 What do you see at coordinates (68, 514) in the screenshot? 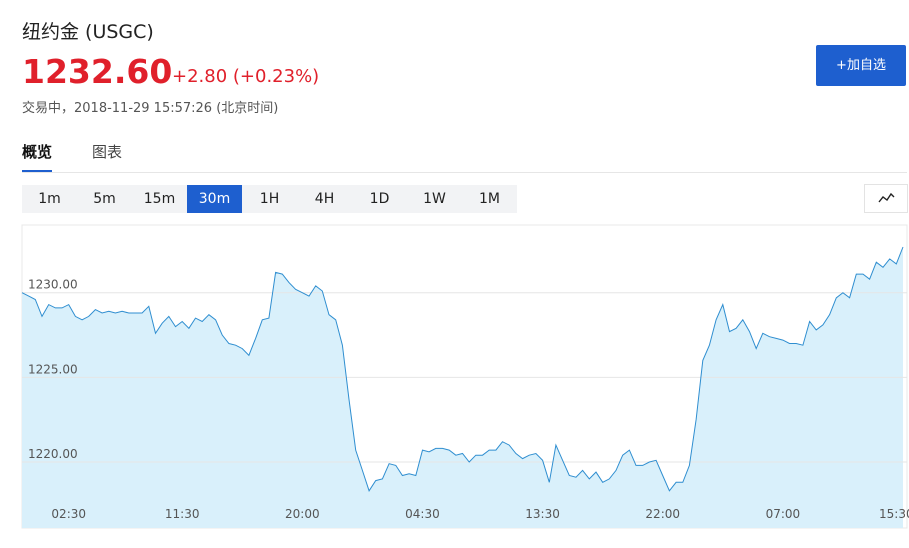
I see `x-tick-label: 02:30` at bounding box center [68, 514].